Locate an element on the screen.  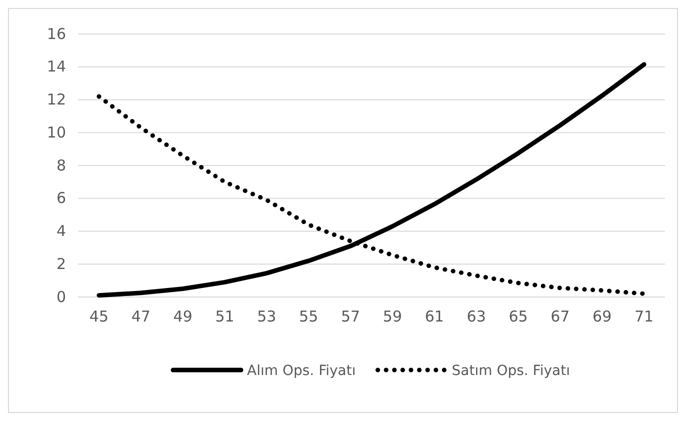
x-tick-label: 65 is located at coordinates (518, 317).